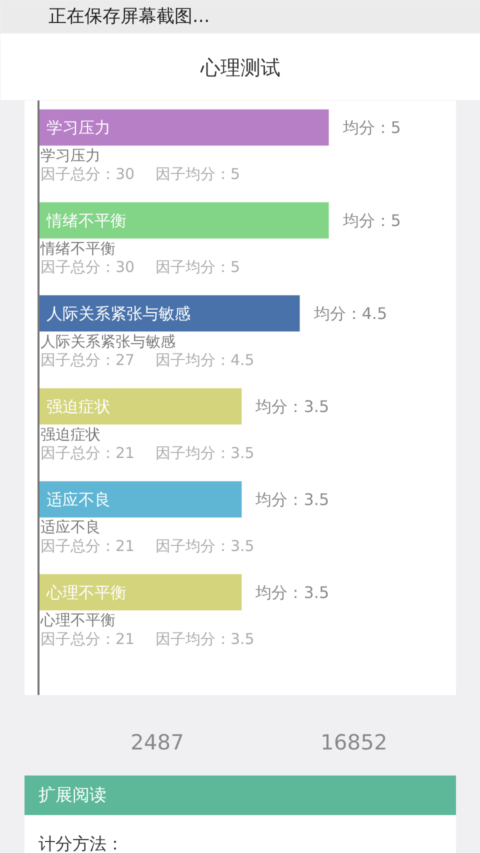  I want to click on data-label: 均分：4.5, so click(350, 313).